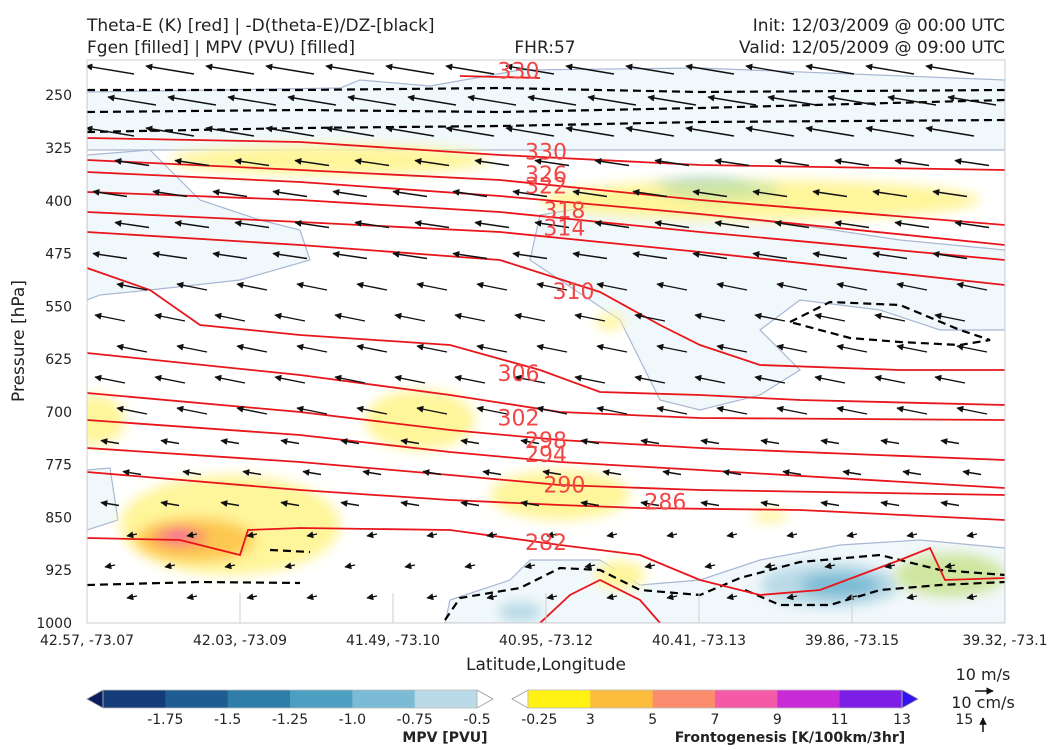  Describe the element at coordinates (546, 175) in the screenshot. I see `theta-e-label-2: 326` at that location.